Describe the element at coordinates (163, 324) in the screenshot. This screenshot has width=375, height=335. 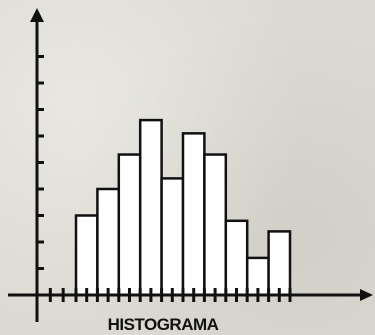
I see `chart-title: HISTOGRAMA` at that location.